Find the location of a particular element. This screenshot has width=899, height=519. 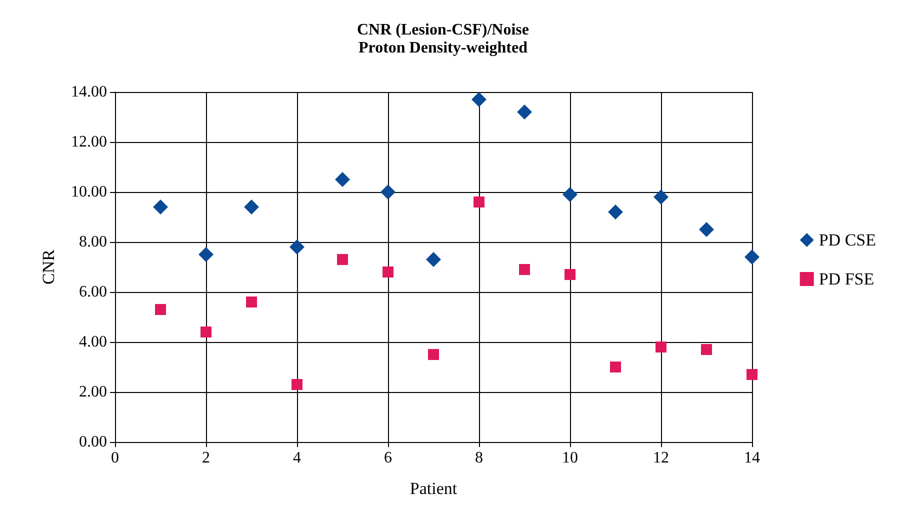

legend-label: PD FSE is located at coordinates (846, 279).